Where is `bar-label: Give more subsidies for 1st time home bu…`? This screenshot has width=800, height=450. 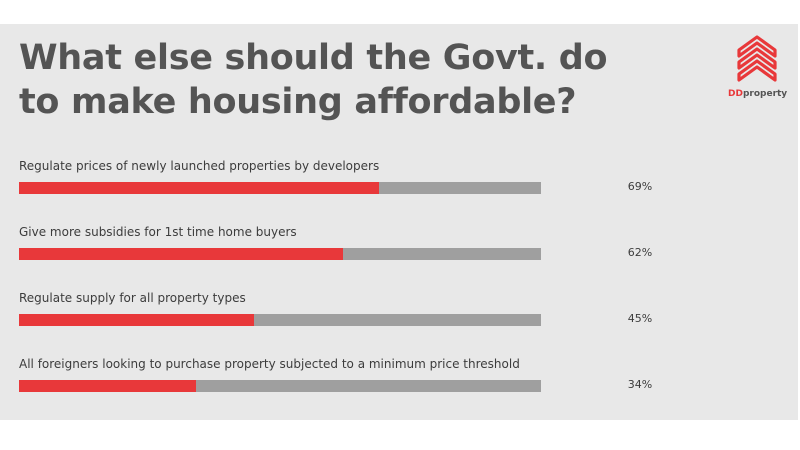 bar-label: Give more subsidies for 1st time home bu… is located at coordinates (158, 232).